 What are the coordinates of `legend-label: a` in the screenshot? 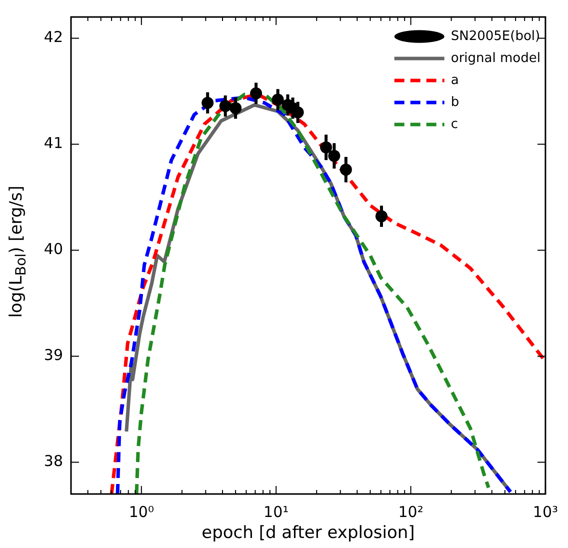 It's located at (454, 80).